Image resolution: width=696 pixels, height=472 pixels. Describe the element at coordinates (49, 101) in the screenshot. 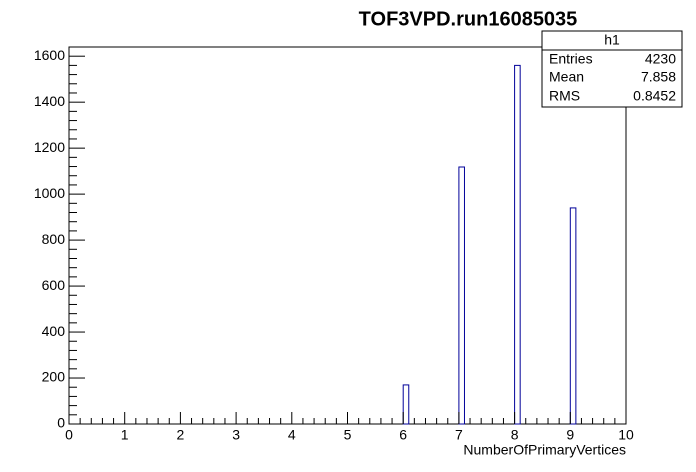

I see `y-tick-label: 1400` at that location.